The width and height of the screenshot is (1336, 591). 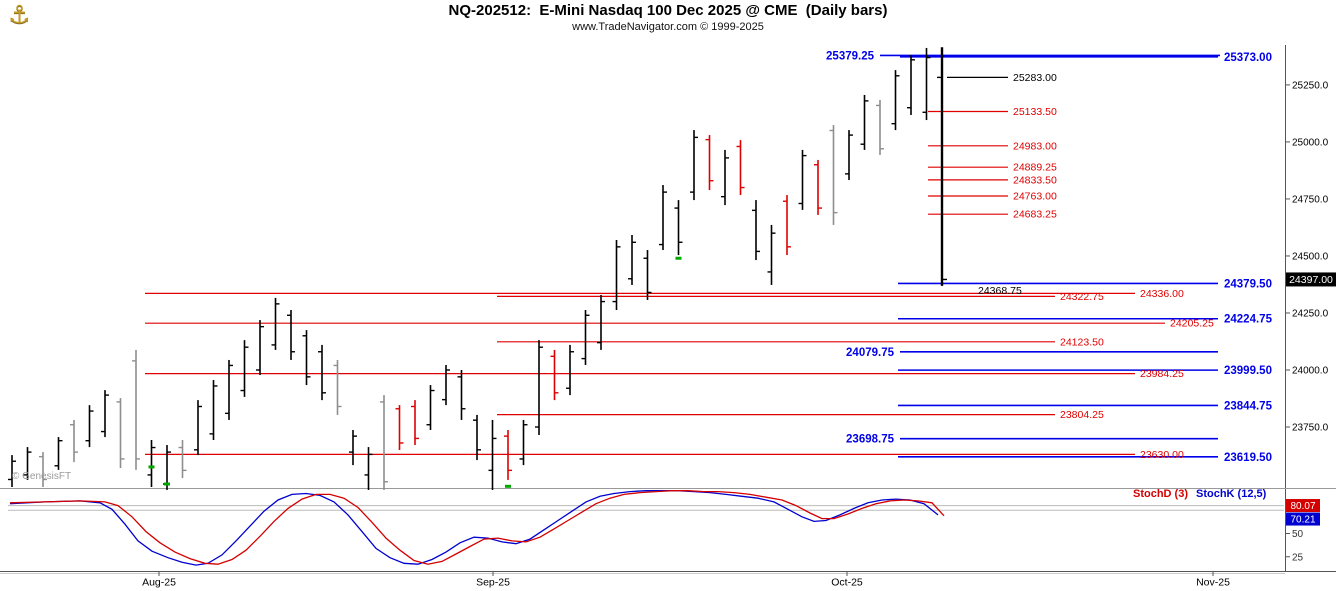 What do you see at coordinates (1248, 58) in the screenshot?
I see `level-label-blue: 25373.00` at bounding box center [1248, 58].